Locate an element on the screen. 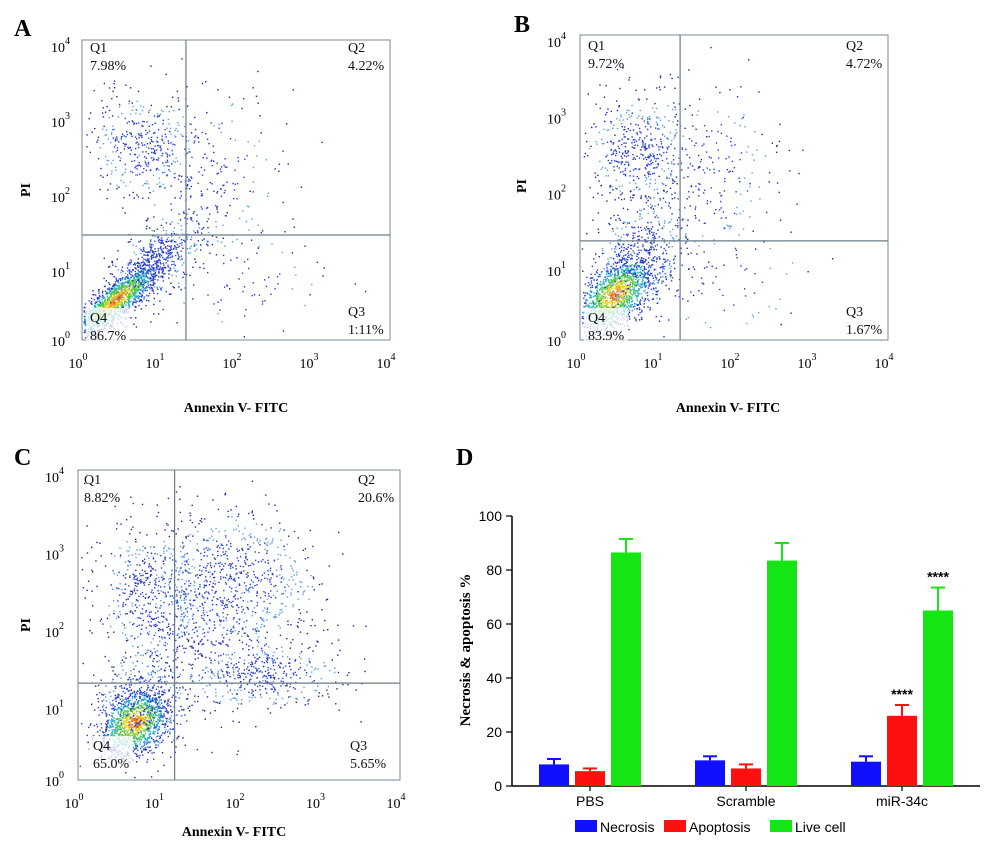 This screenshot has height=864, width=1000. y-tick-label: 10² is located at coordinates (60, 196).